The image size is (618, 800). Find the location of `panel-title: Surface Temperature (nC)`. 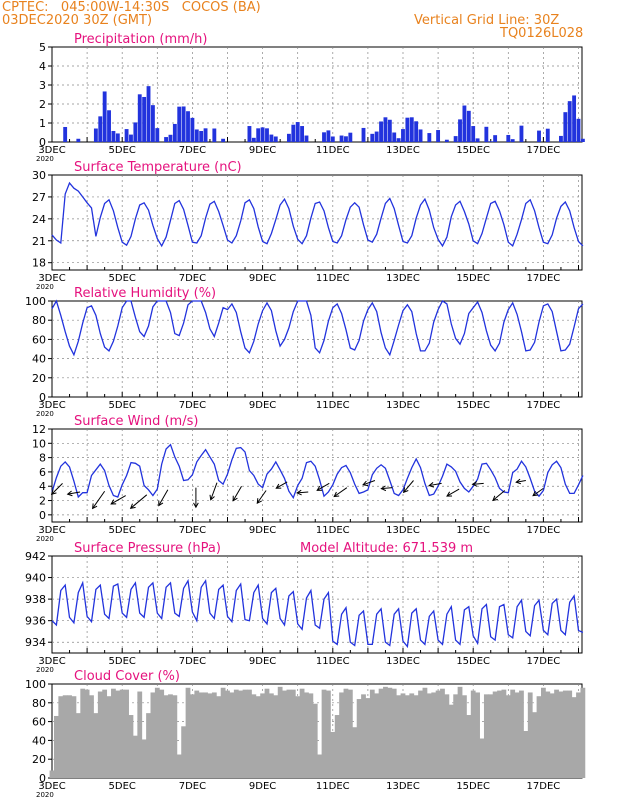

panel-title: Surface Temperature (nC) is located at coordinates (158, 167).